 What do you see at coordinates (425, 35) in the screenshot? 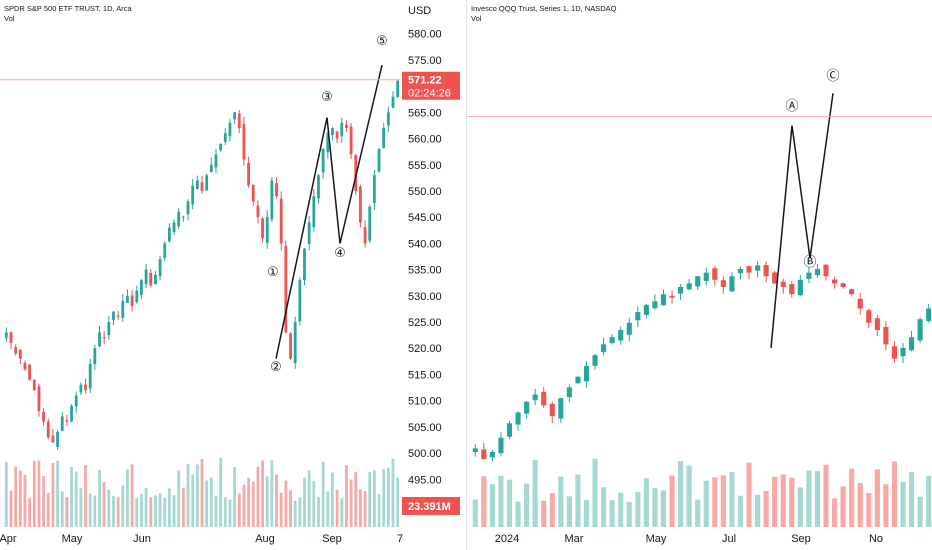
I see `y-tick-label: 580.00` at bounding box center [425, 35].